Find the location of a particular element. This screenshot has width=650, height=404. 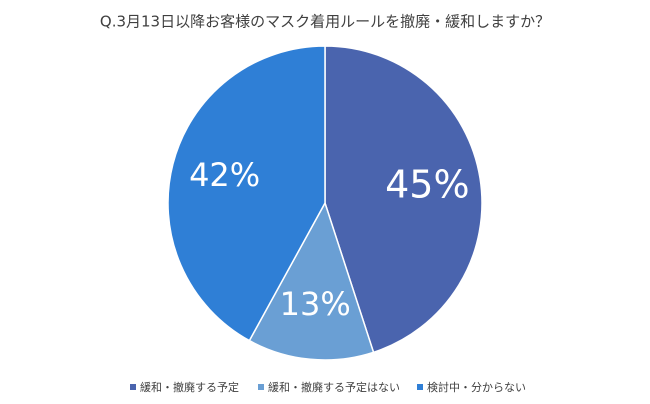

pie-slice is located at coordinates (311, 281).